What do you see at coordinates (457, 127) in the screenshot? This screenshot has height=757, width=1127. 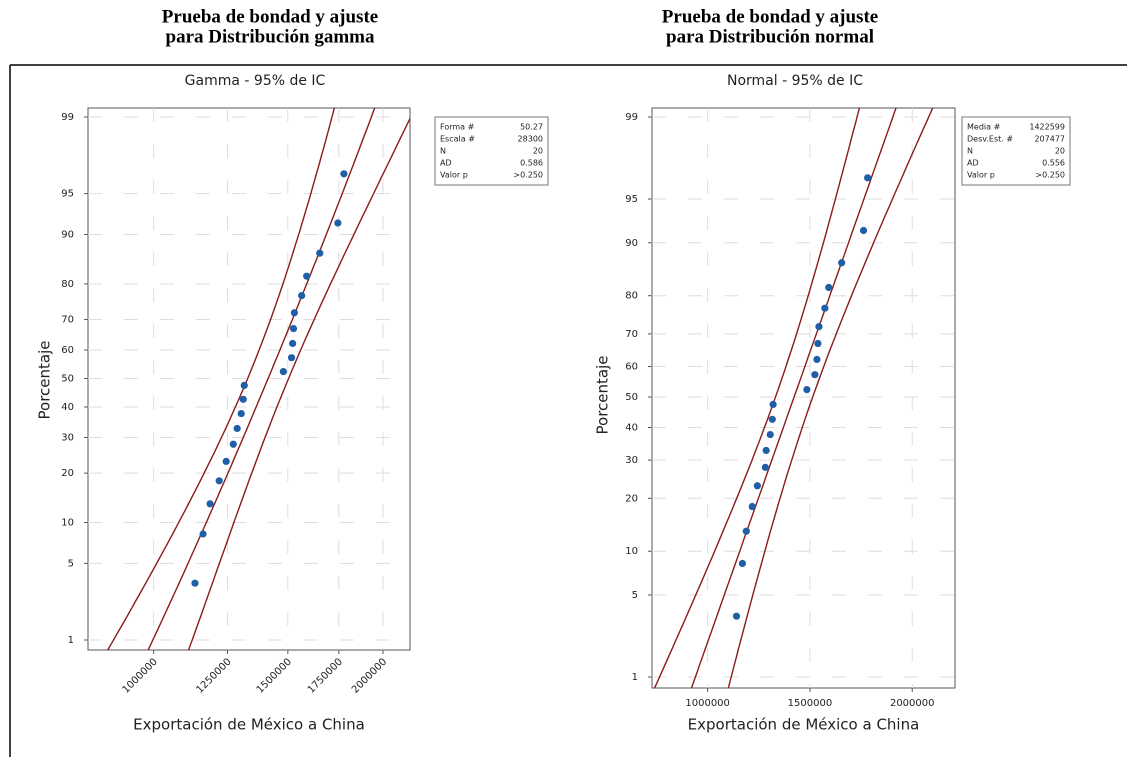 I see `stat-label: Forma #` at bounding box center [457, 127].